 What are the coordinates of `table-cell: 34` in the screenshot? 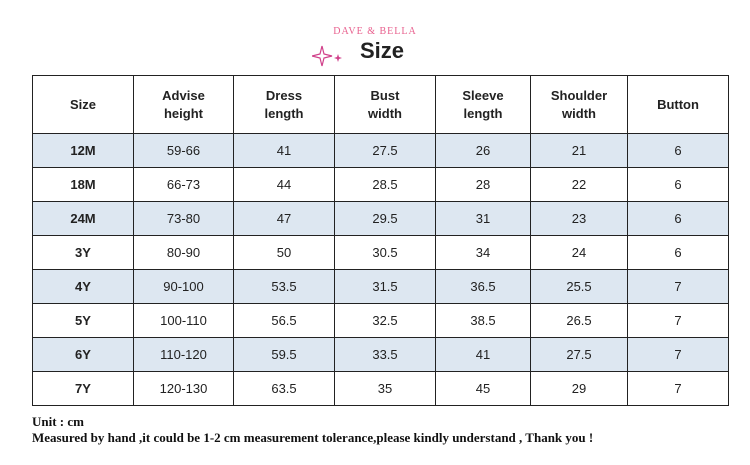 It's located at (483, 252).